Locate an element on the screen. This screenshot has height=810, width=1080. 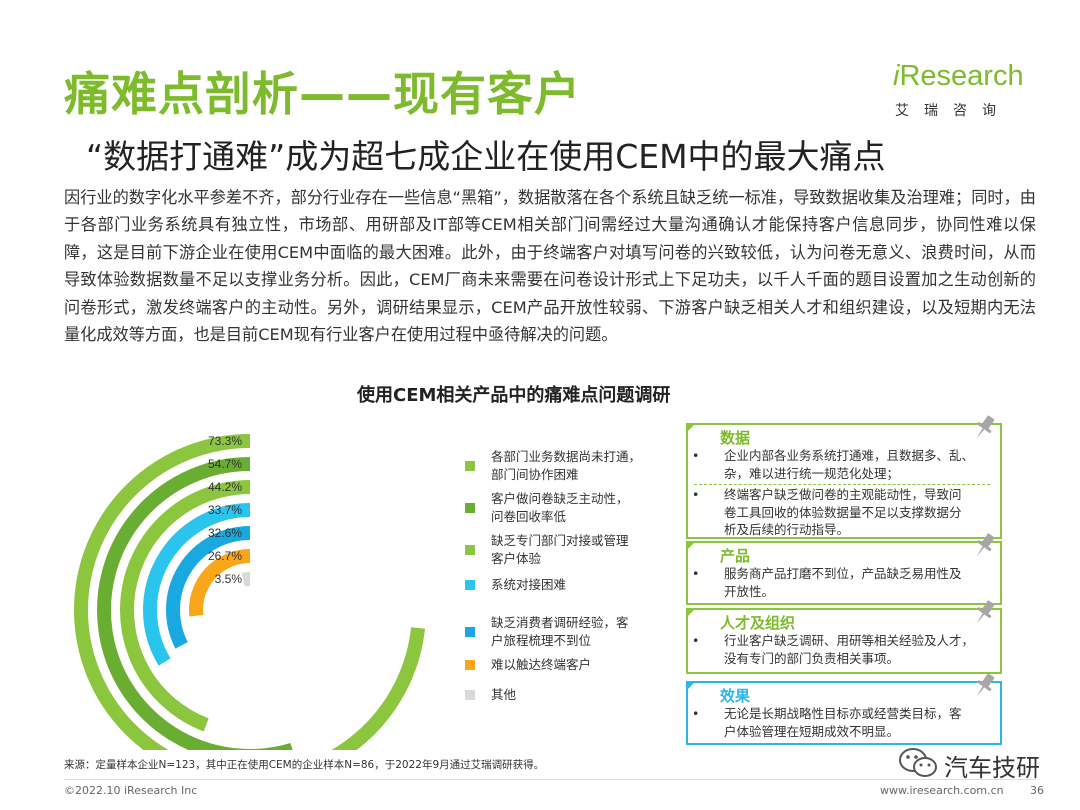
watermark-text: 汽车技研 is located at coordinates (992, 768).